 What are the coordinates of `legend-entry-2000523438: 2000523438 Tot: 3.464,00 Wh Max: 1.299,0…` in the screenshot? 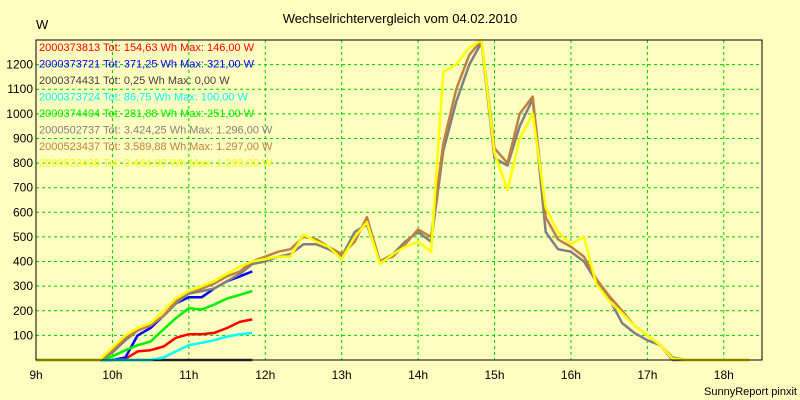 It's located at (156, 164).